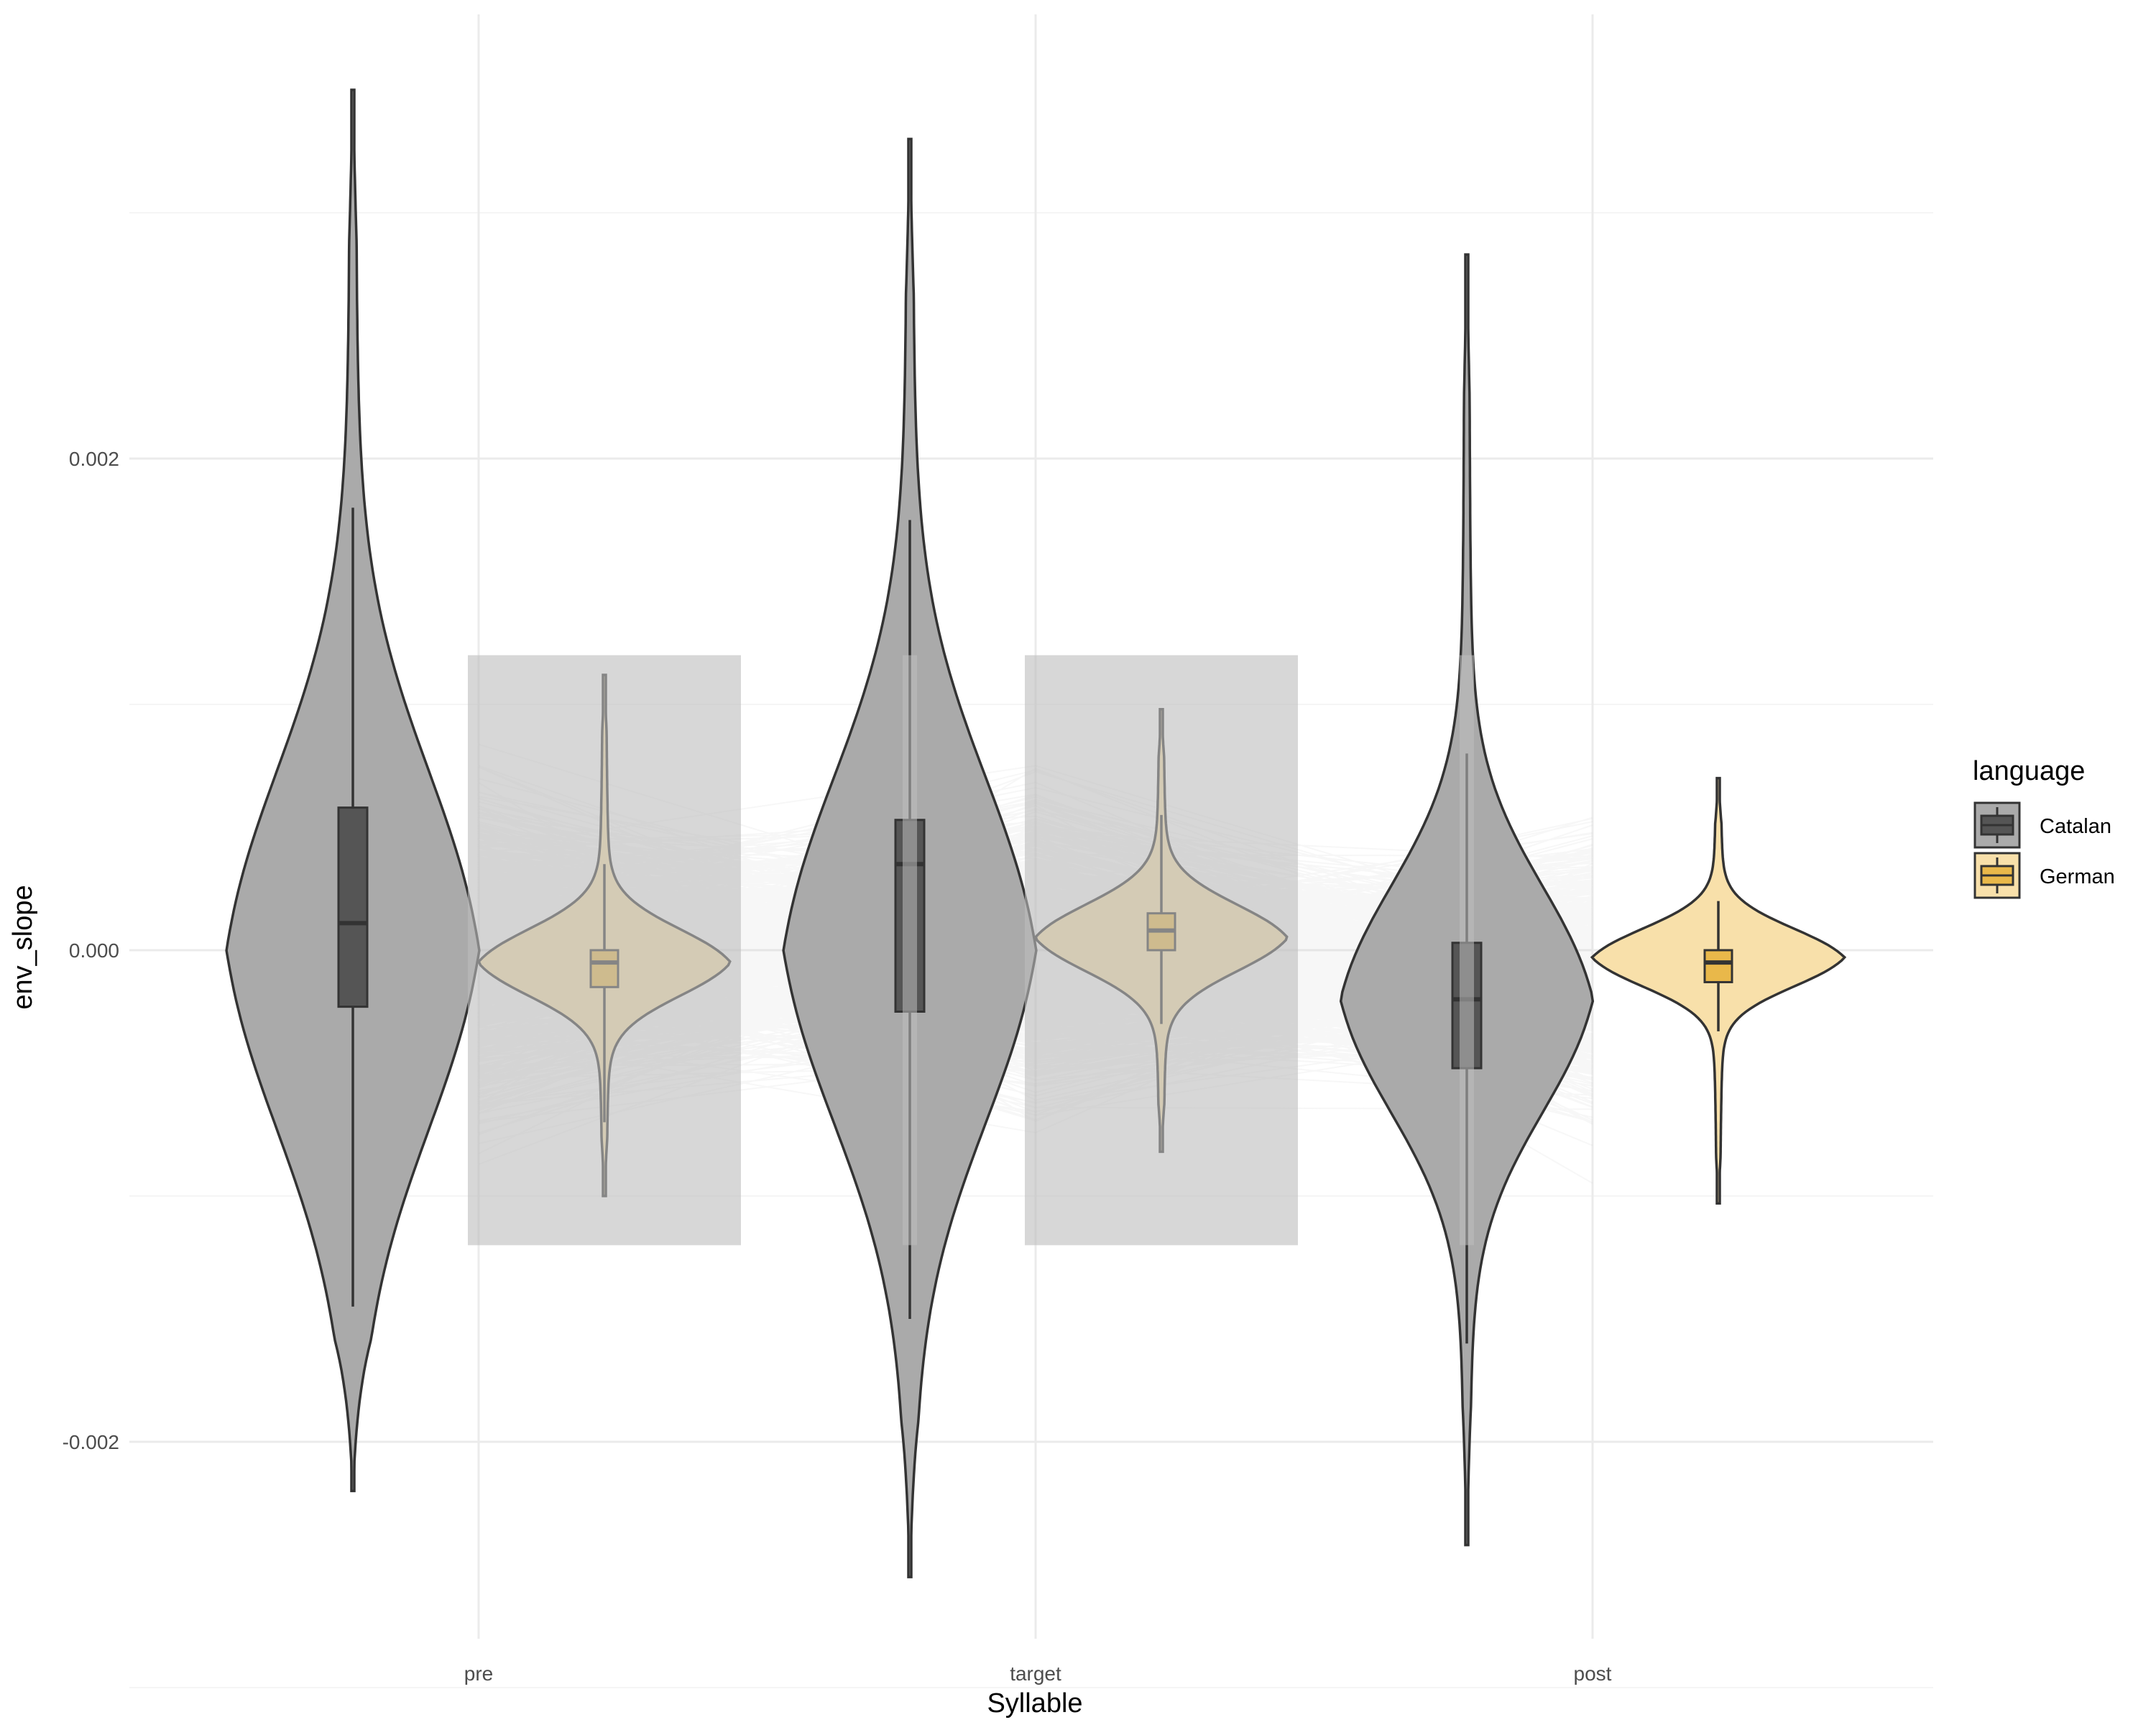 The width and height of the screenshot is (2156, 1725). I want to click on y-tick-label: 0.000, so click(94, 950).